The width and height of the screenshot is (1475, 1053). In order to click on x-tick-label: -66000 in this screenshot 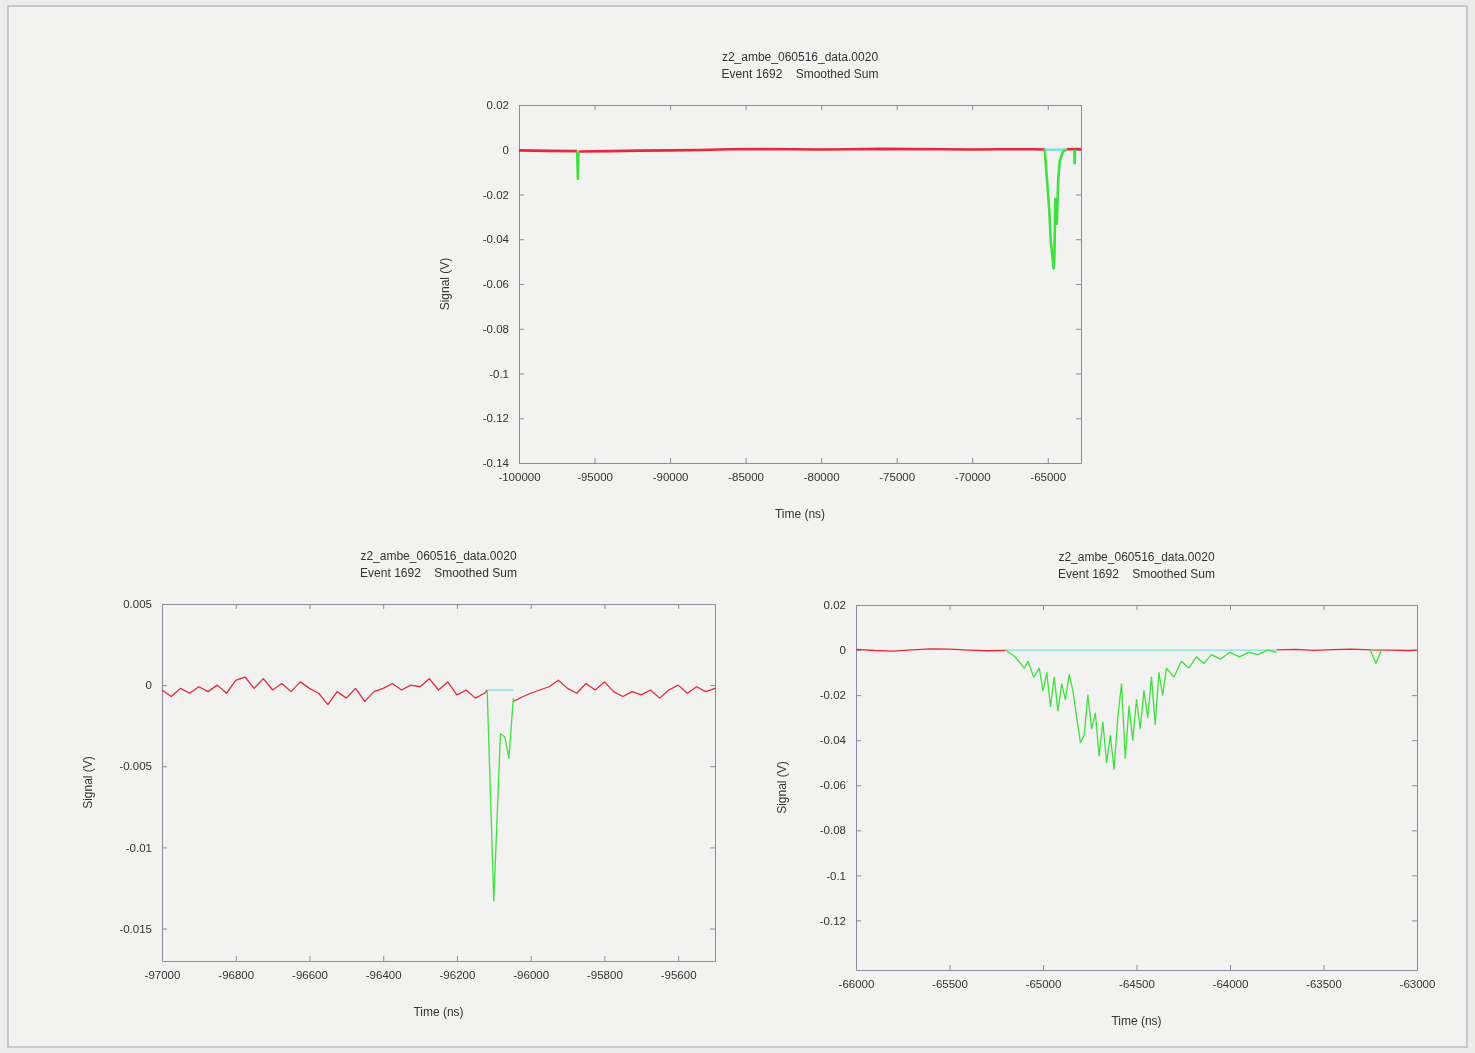, I will do `click(856, 984)`.